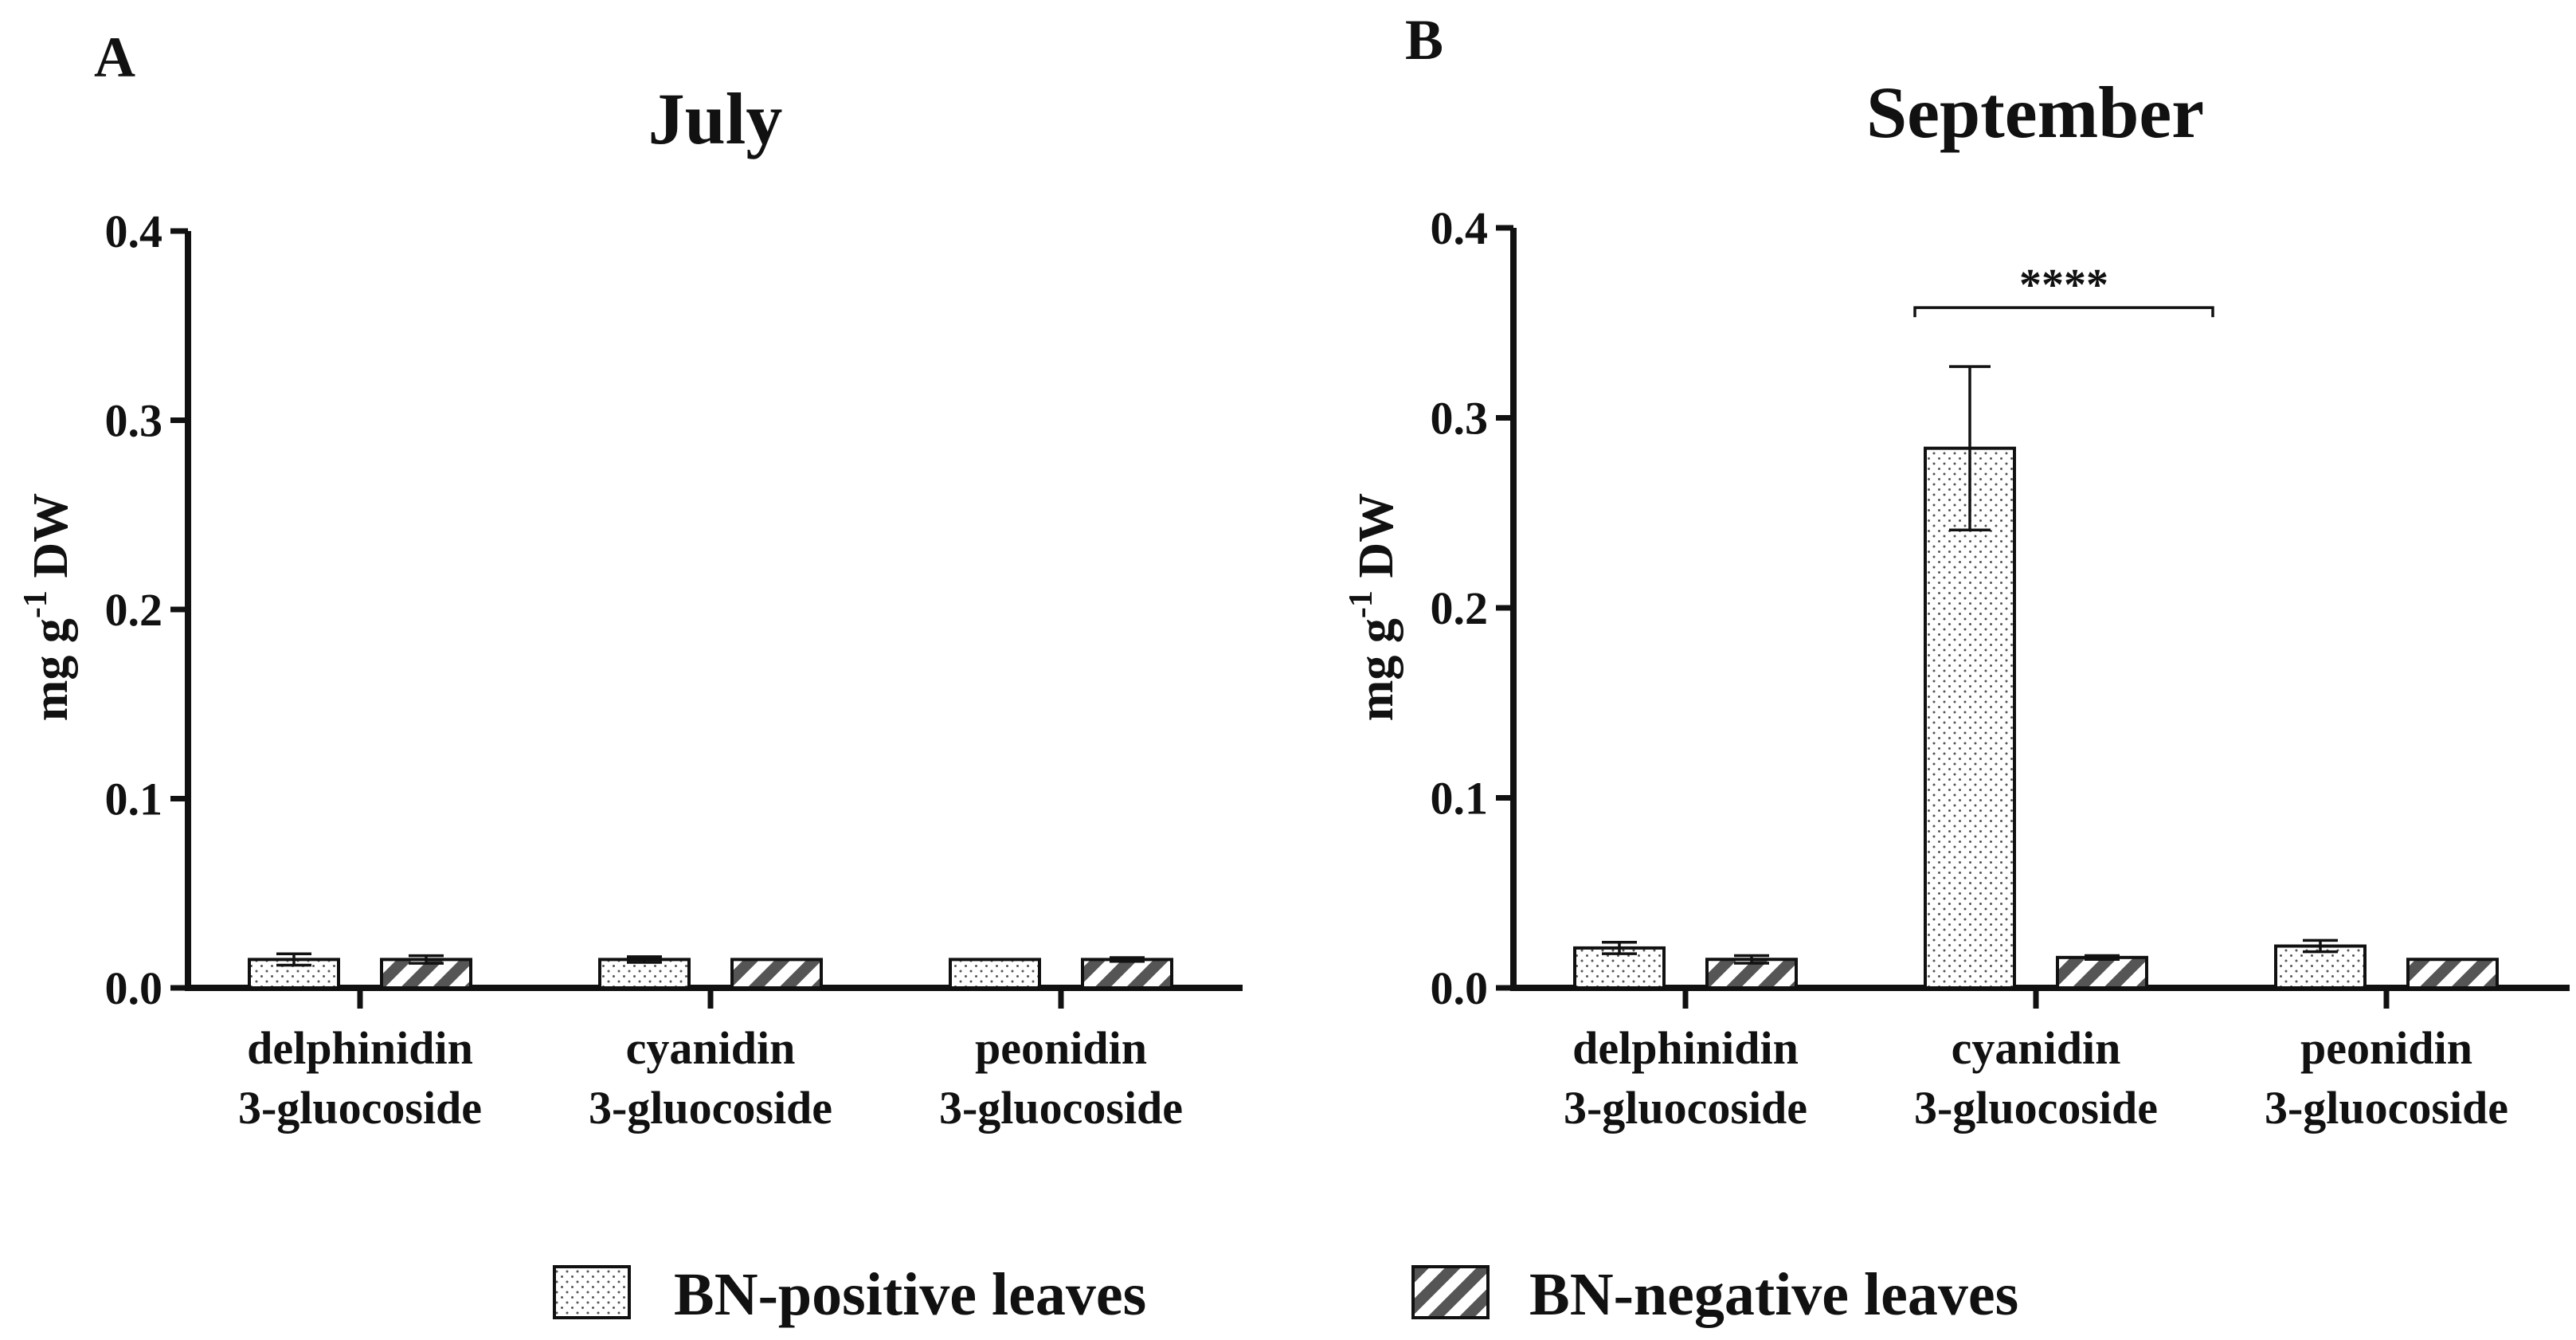  I want to click on panel-b-title: September, so click(2035, 112).